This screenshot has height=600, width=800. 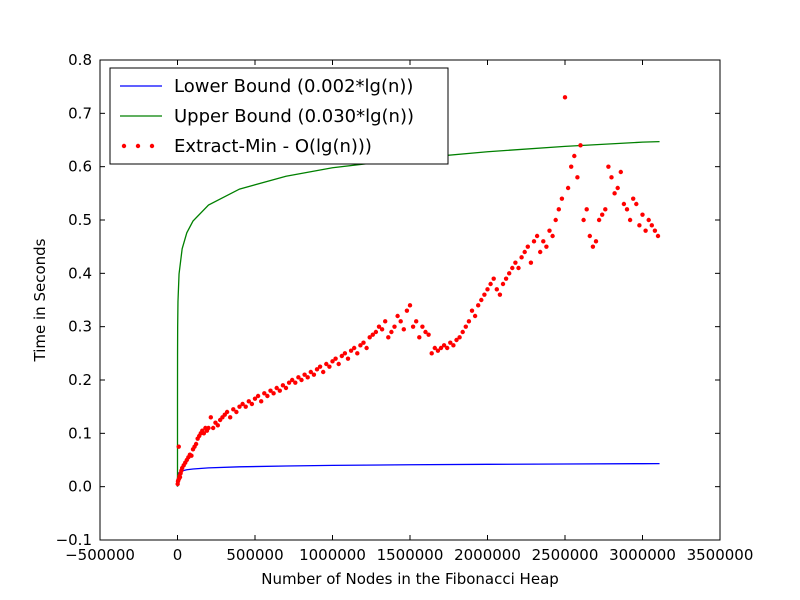 What do you see at coordinates (487, 555) in the screenshot?
I see `x-tick-label: 2000000` at bounding box center [487, 555].